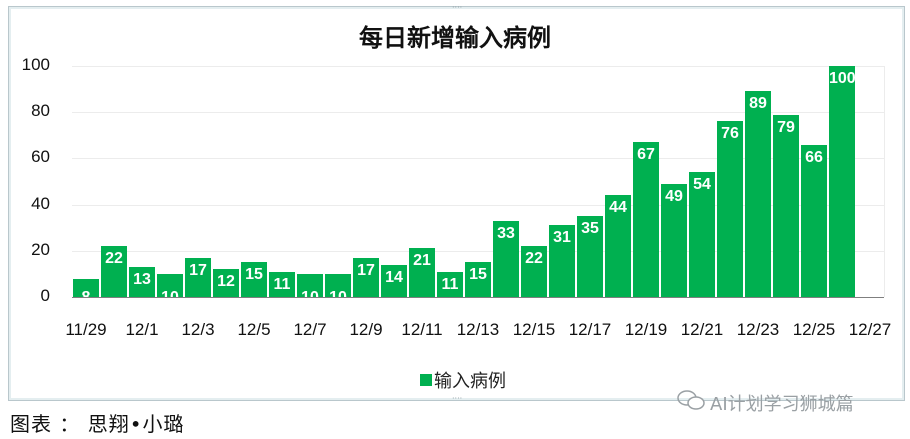  I want to click on x-tick-label: 12/7, so click(310, 329).